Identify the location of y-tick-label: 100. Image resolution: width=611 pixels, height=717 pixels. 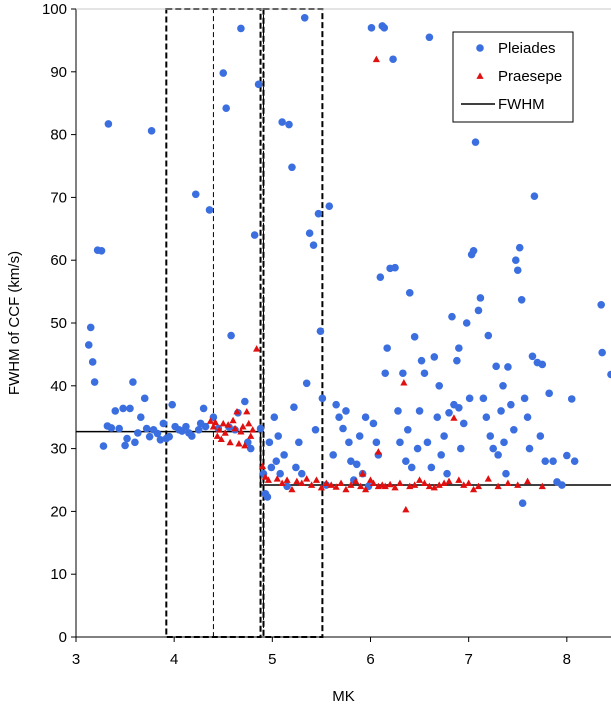
(54, 9).